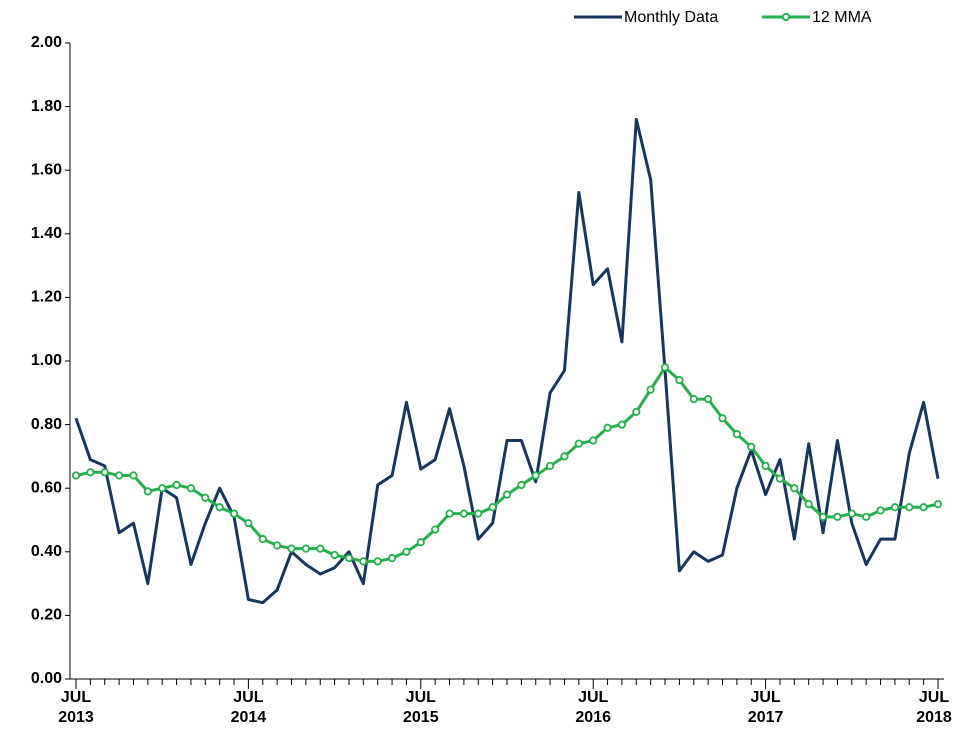 This screenshot has width=964, height=738. I want to click on y-tick-label: 0.60, so click(46, 487).